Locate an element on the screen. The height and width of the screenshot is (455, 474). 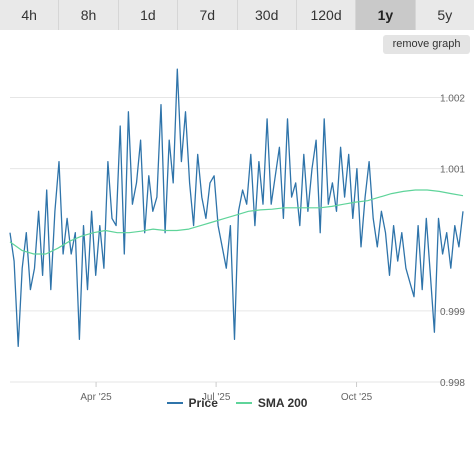
tab-1d: 1d is located at coordinates (148, 15).